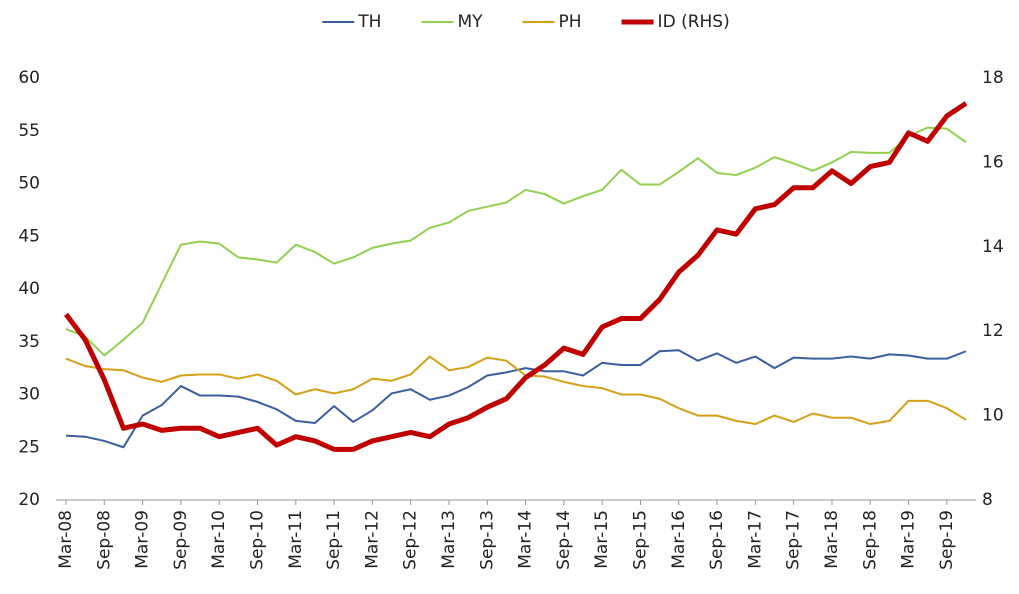 Image resolution: width=1019 pixels, height=594 pixels. What do you see at coordinates (755, 539) in the screenshot?
I see `x-tick-label: Mar-17` at bounding box center [755, 539].